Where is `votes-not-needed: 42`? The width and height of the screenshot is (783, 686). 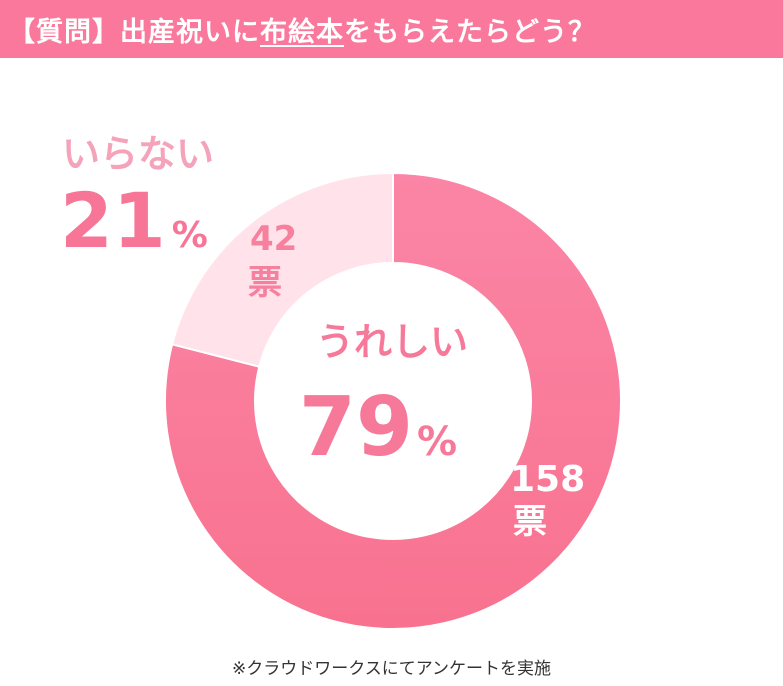 votes-not-needed: 42 is located at coordinates (273, 239).